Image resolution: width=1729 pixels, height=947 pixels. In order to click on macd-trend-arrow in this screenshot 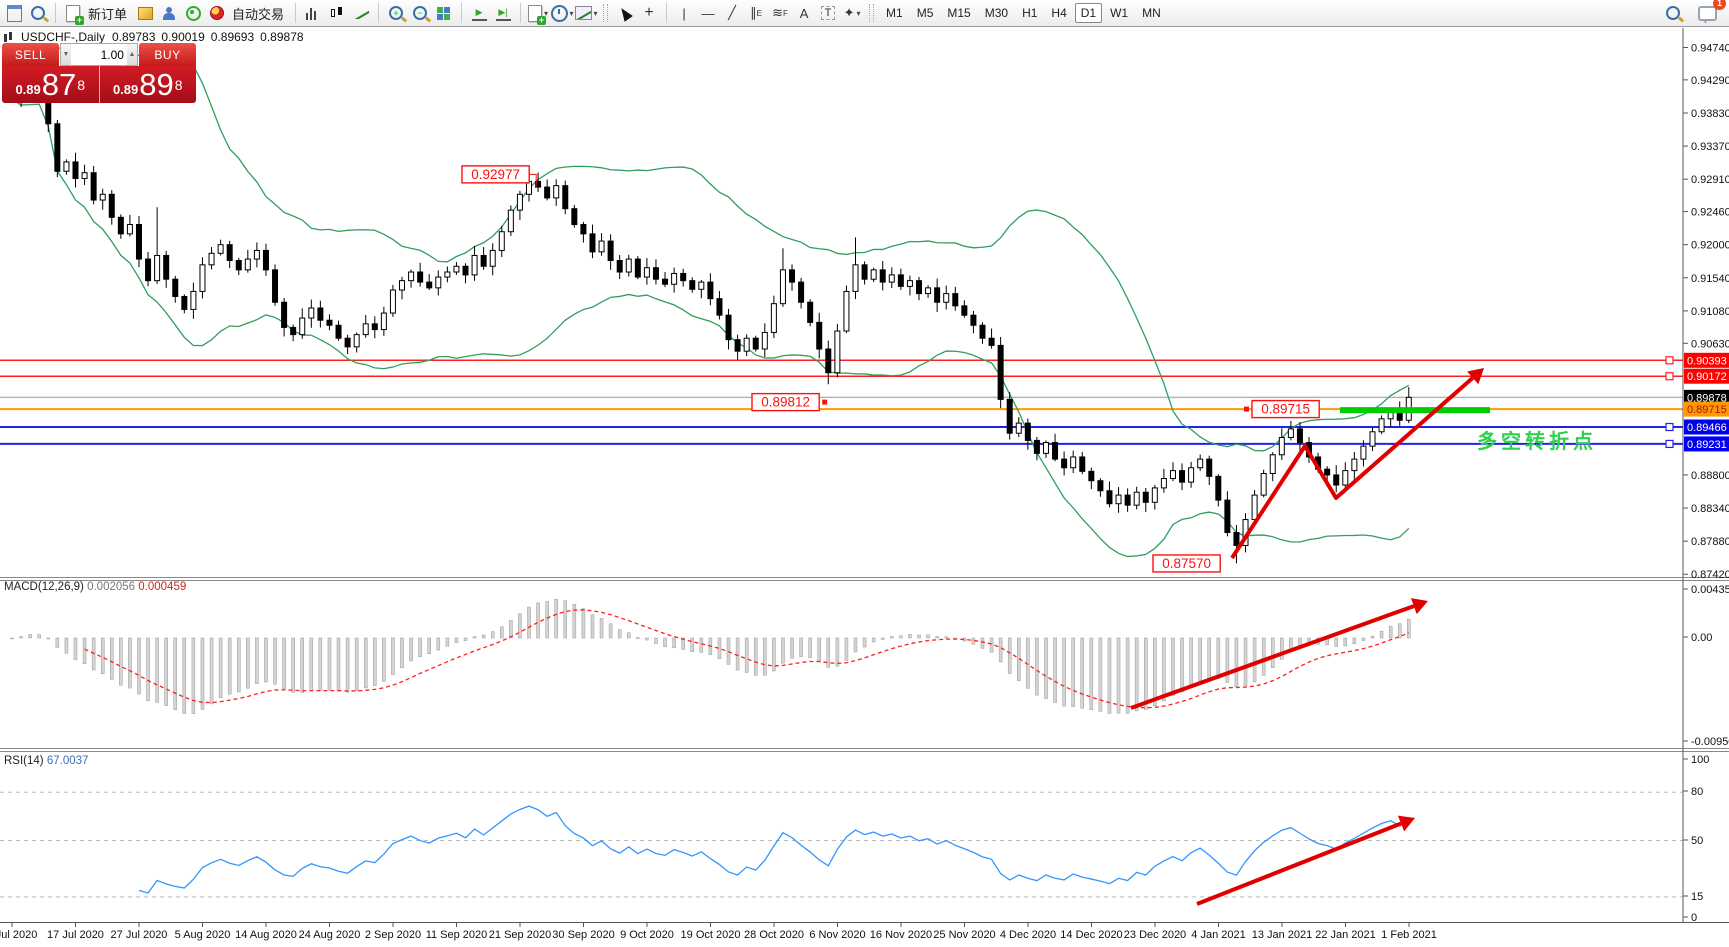, I will do `click(1272, 657)`.